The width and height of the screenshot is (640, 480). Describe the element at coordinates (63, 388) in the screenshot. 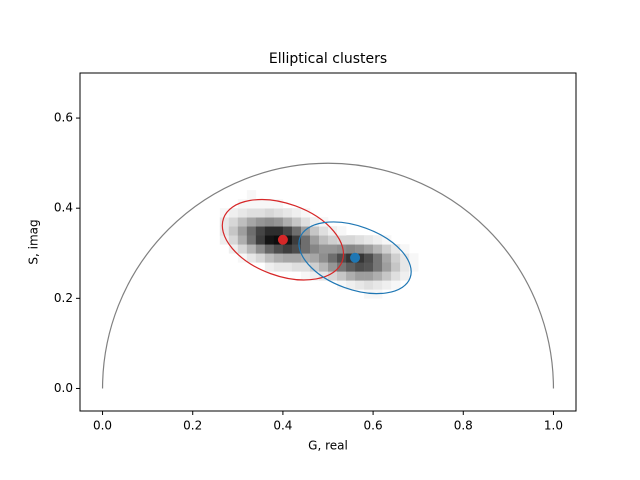

I see `y-tick-label: 0.0` at that location.